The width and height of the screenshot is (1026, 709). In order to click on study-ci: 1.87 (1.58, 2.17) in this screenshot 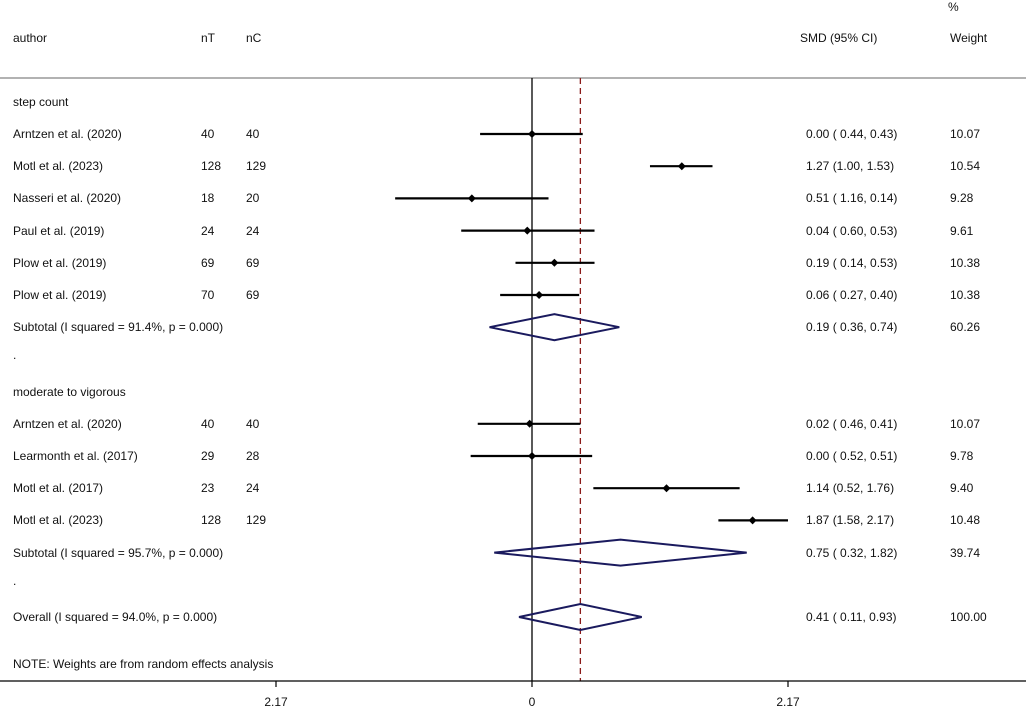, I will do `click(850, 520)`.